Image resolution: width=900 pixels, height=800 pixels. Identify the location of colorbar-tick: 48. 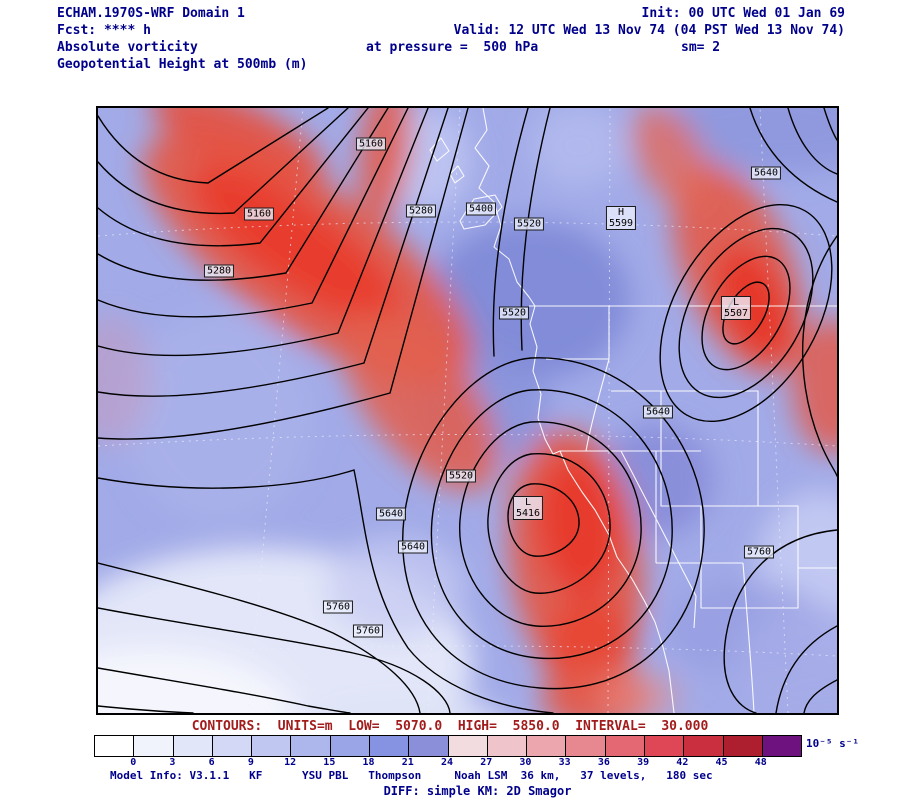
(760, 762).